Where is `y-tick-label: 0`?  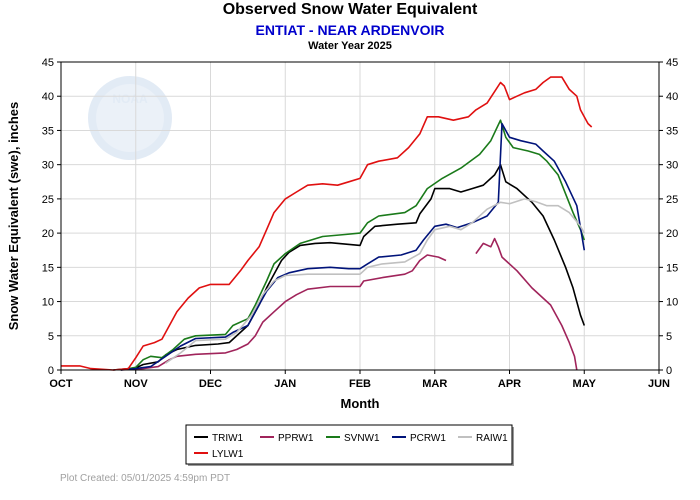
y-tick-label: 0 is located at coordinates (51, 371).